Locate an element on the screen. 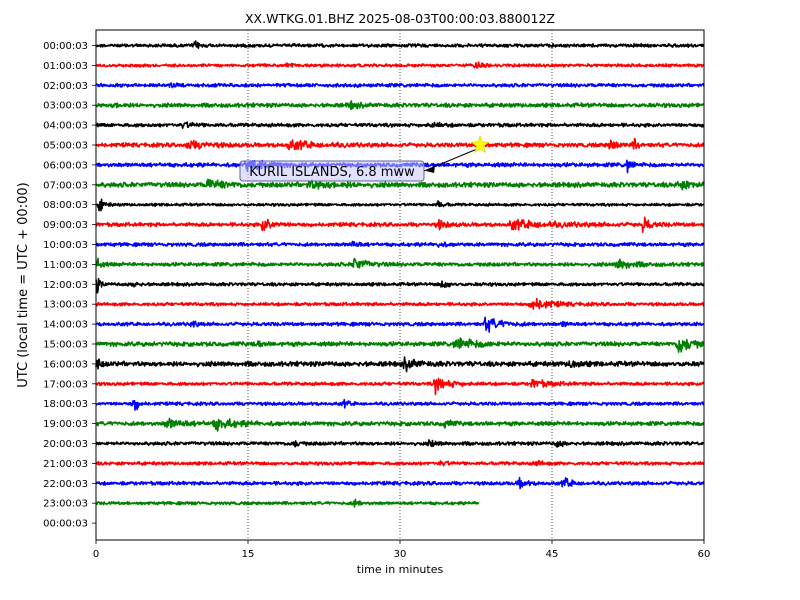  y-tick-label-8: 08:00:03 is located at coordinates (65, 205).